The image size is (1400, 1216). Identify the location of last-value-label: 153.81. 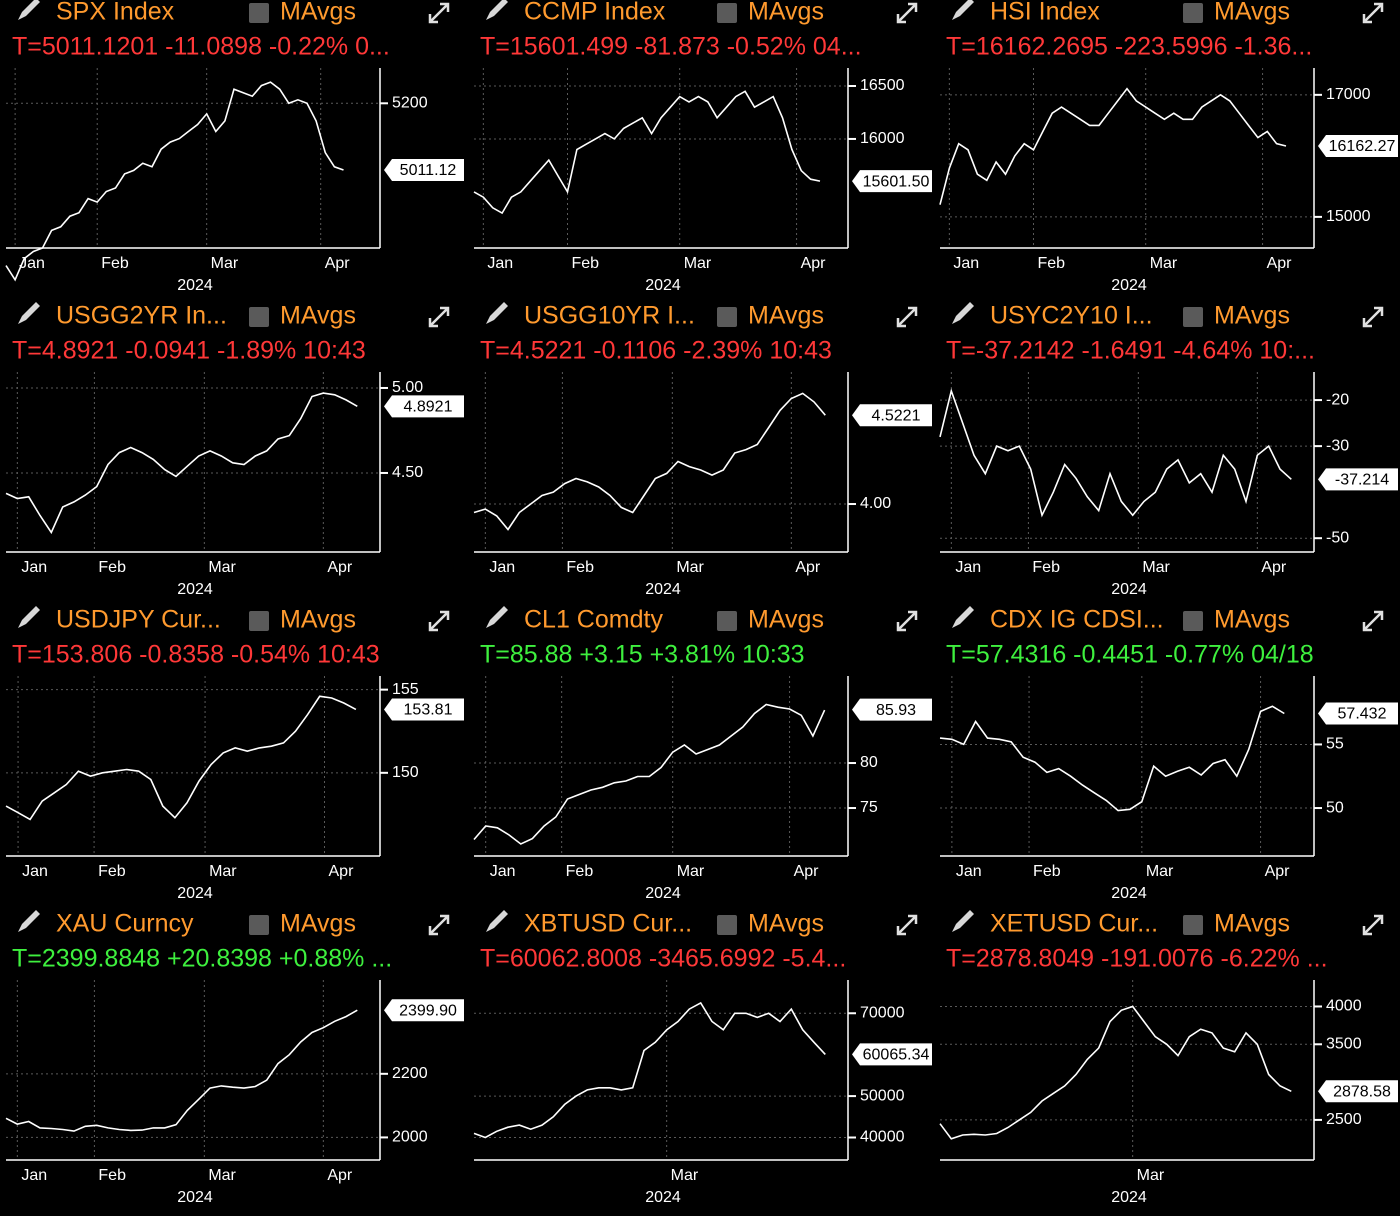
(428, 710).